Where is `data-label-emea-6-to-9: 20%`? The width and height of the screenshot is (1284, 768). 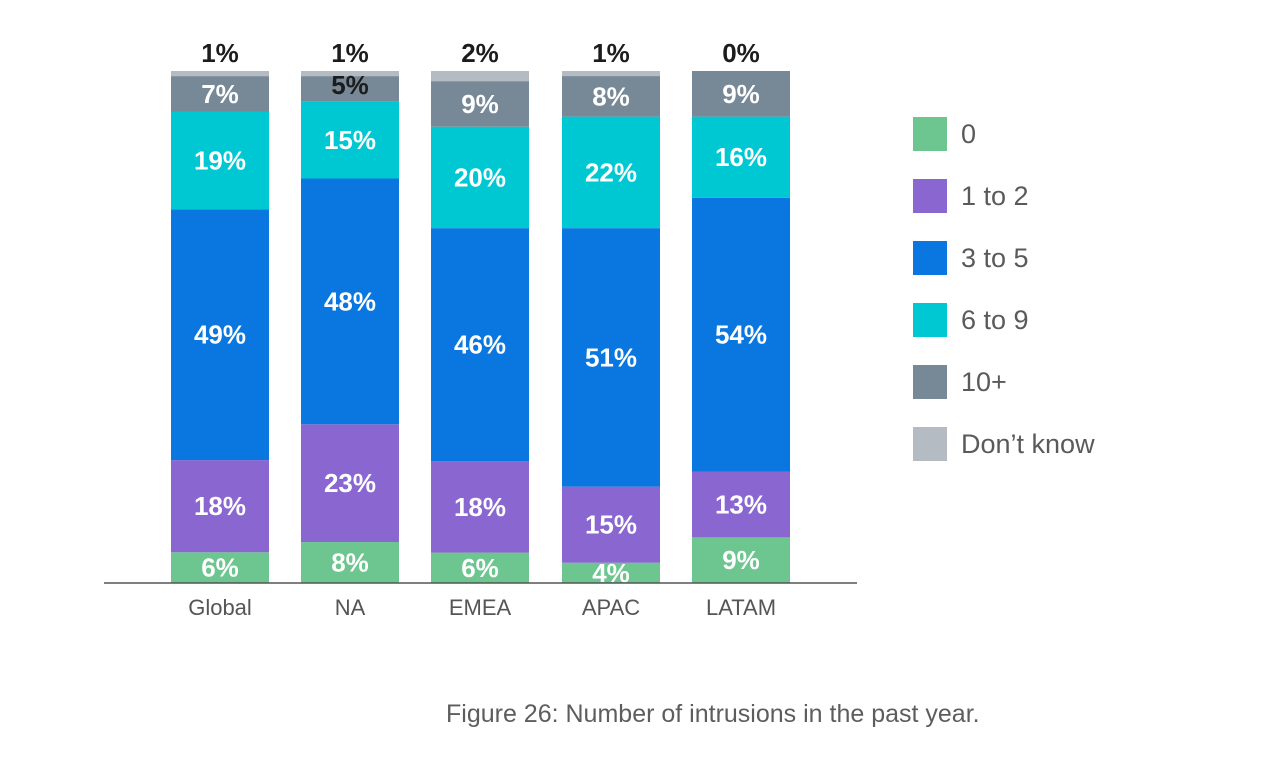
data-label-emea-6-to-9: 20% is located at coordinates (480, 177).